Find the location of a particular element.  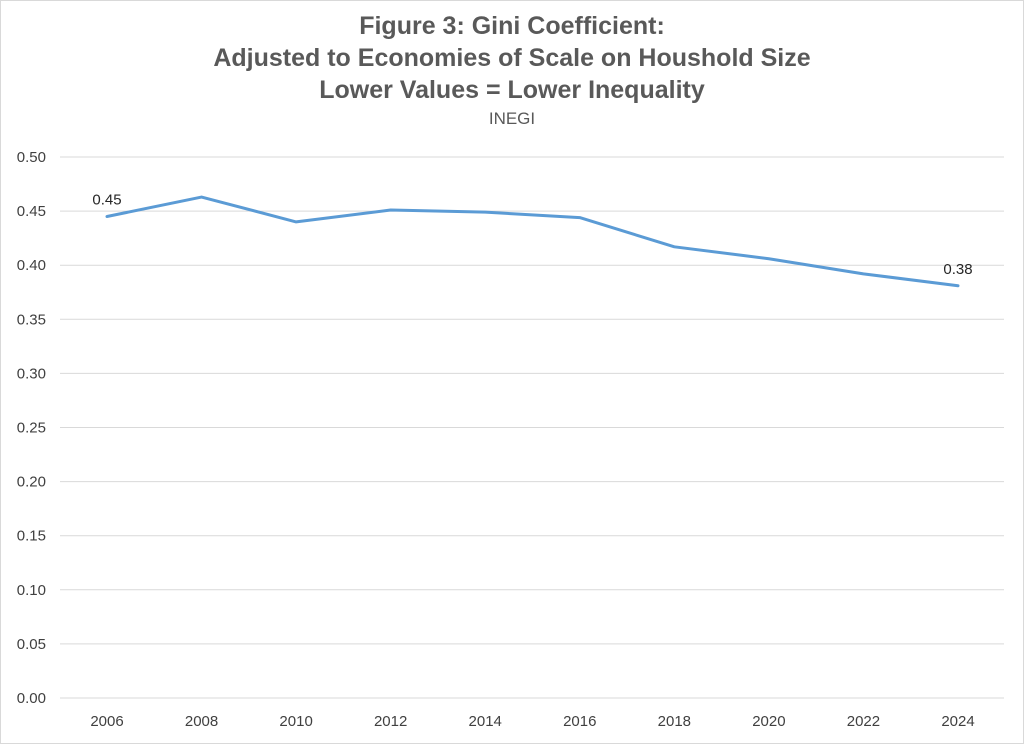

y-tick-label: 0.45 is located at coordinates (31, 211).